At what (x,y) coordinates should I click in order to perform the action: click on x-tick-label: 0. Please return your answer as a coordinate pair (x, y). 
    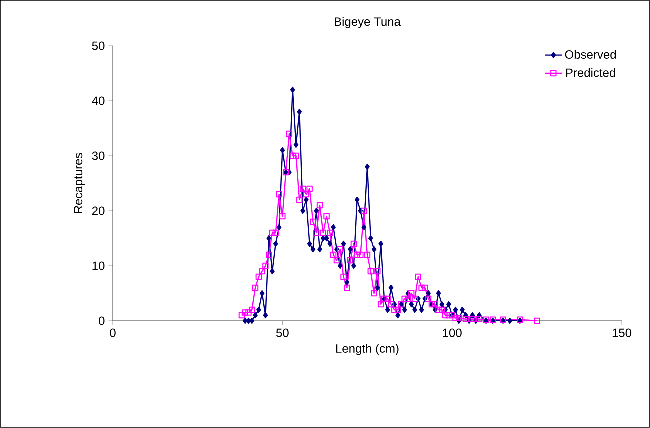
    Looking at the image, I should click on (113, 333).